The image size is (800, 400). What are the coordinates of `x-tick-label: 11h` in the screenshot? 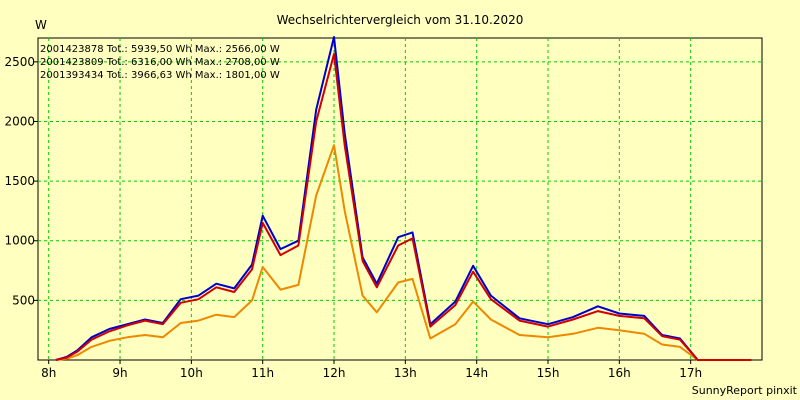 It's located at (262, 373).